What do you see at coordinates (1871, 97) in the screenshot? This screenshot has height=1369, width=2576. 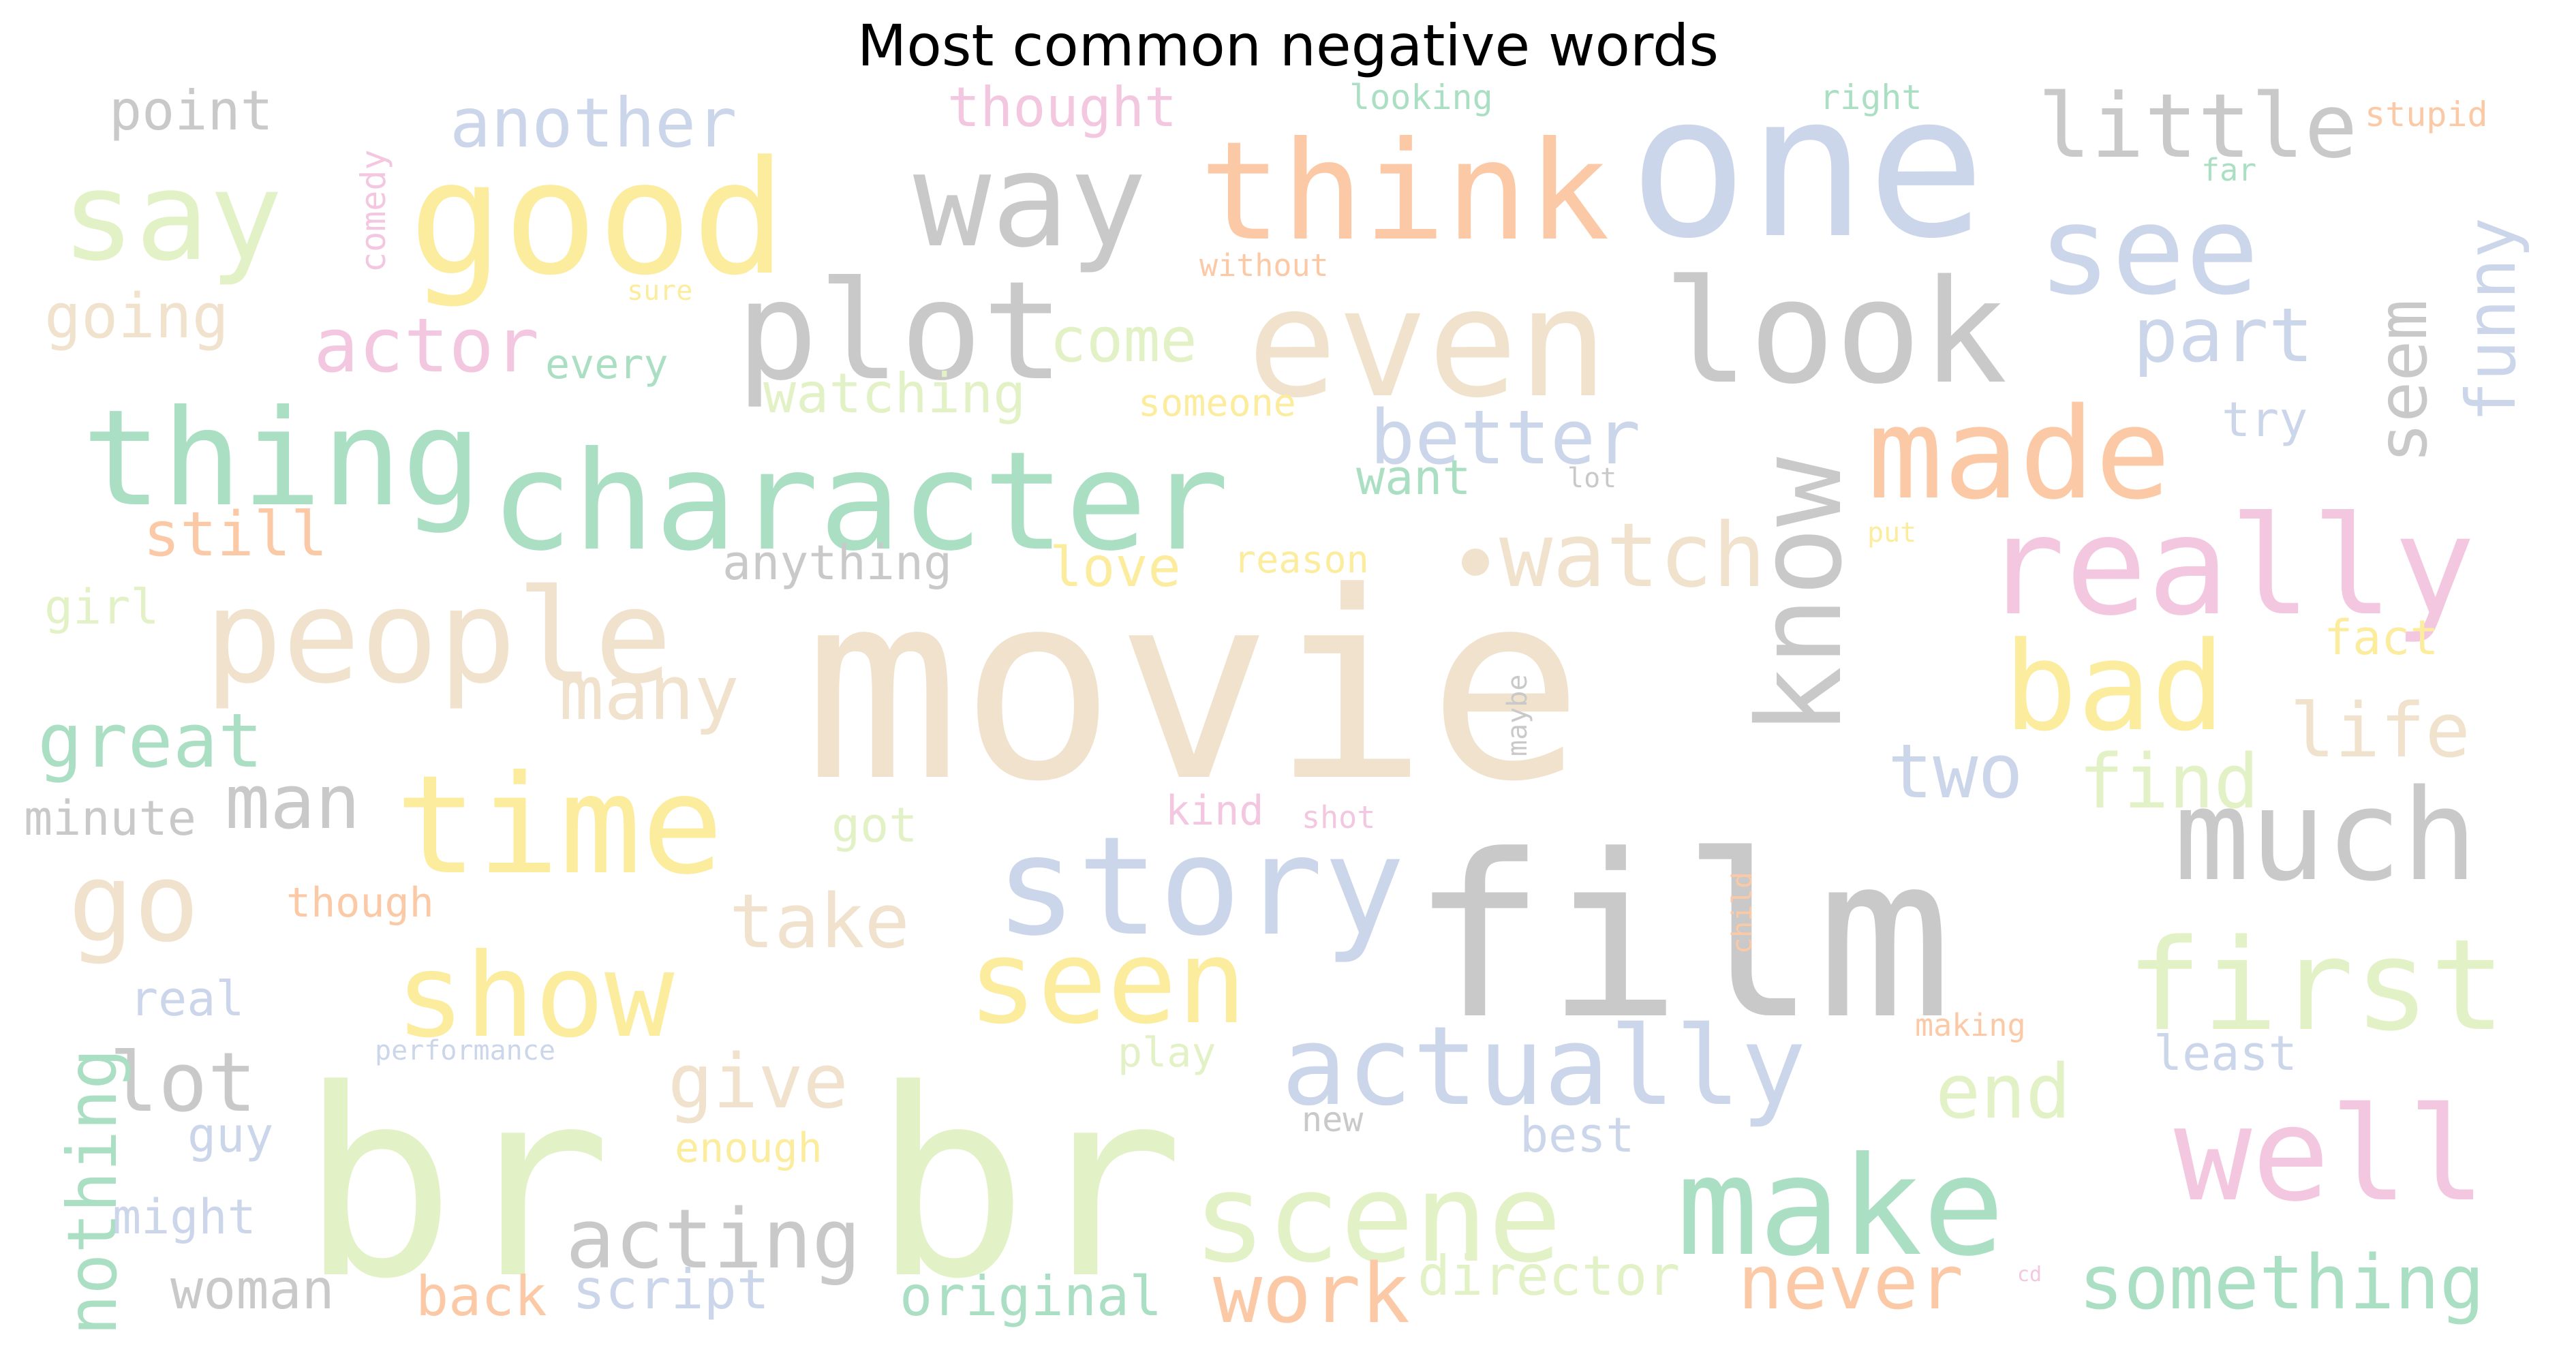 I see `word-right: right` at bounding box center [1871, 97].